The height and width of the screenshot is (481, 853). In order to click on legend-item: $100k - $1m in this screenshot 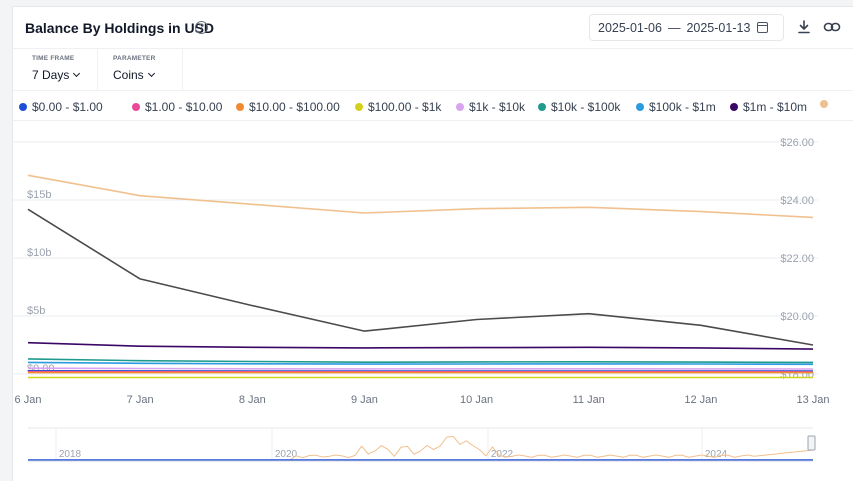, I will do `click(676, 107)`.